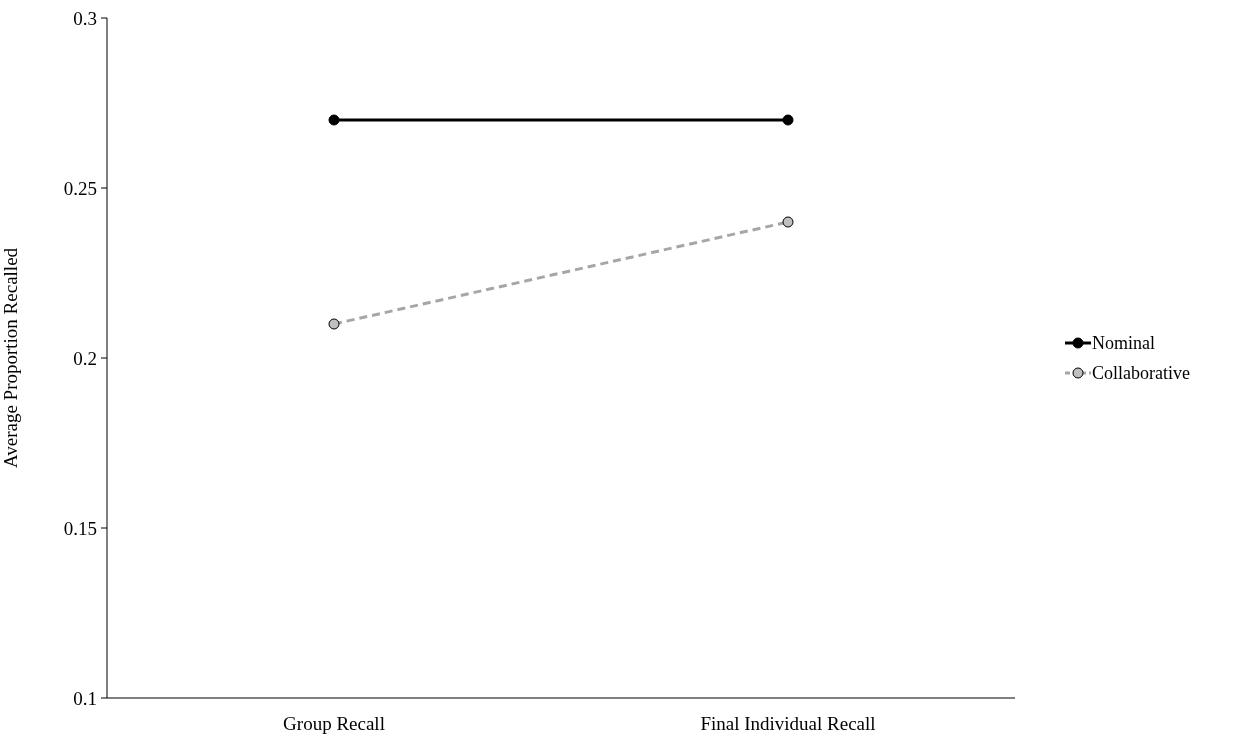 The image size is (1233, 746). What do you see at coordinates (1141, 373) in the screenshot?
I see `legend-label: Collaborative` at bounding box center [1141, 373].